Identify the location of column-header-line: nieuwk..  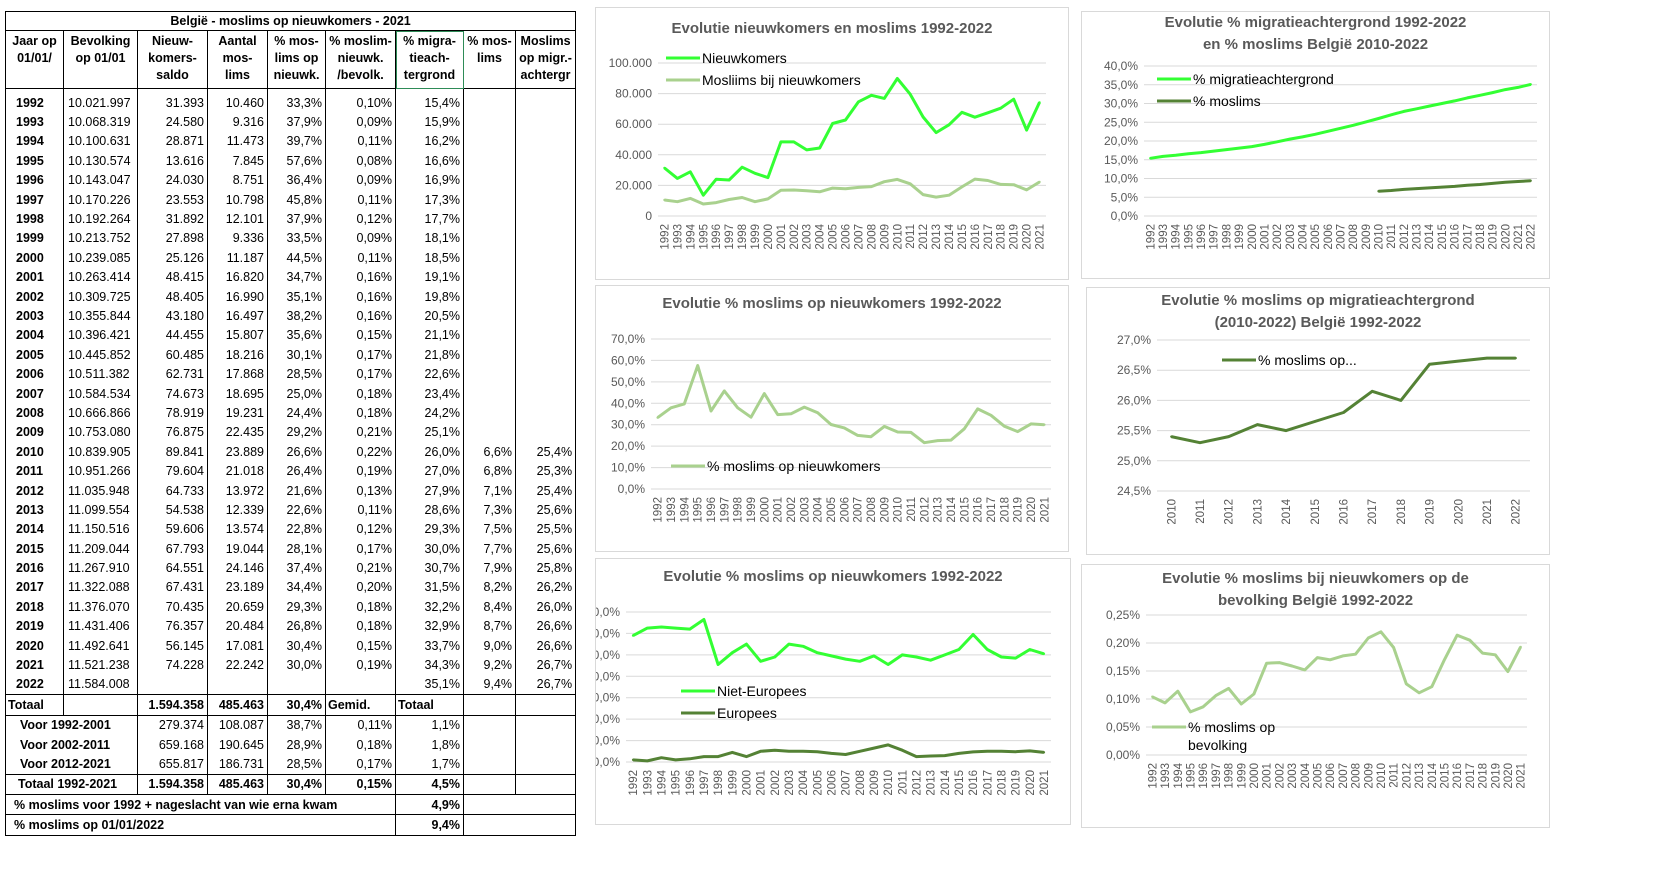
(360, 58).